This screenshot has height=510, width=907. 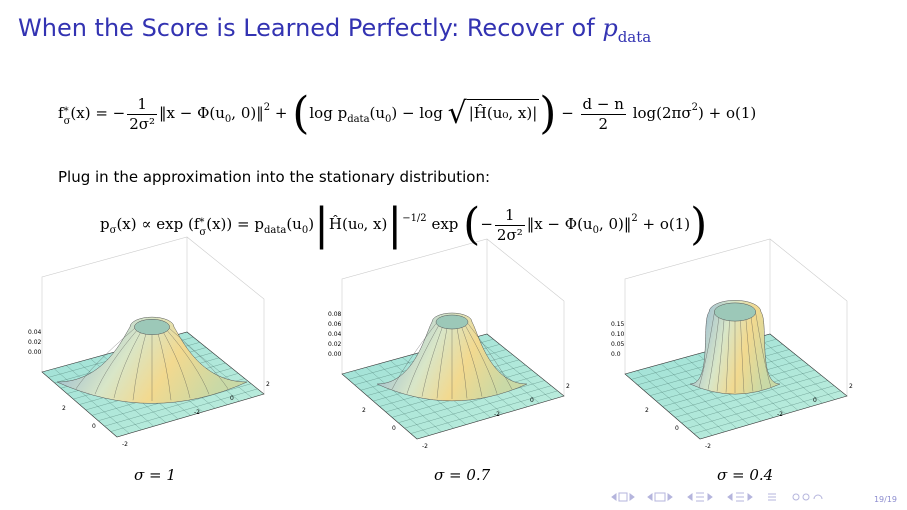 What do you see at coordinates (142, 123) in the screenshot?
I see `denominator: 2σ²` at bounding box center [142, 123].